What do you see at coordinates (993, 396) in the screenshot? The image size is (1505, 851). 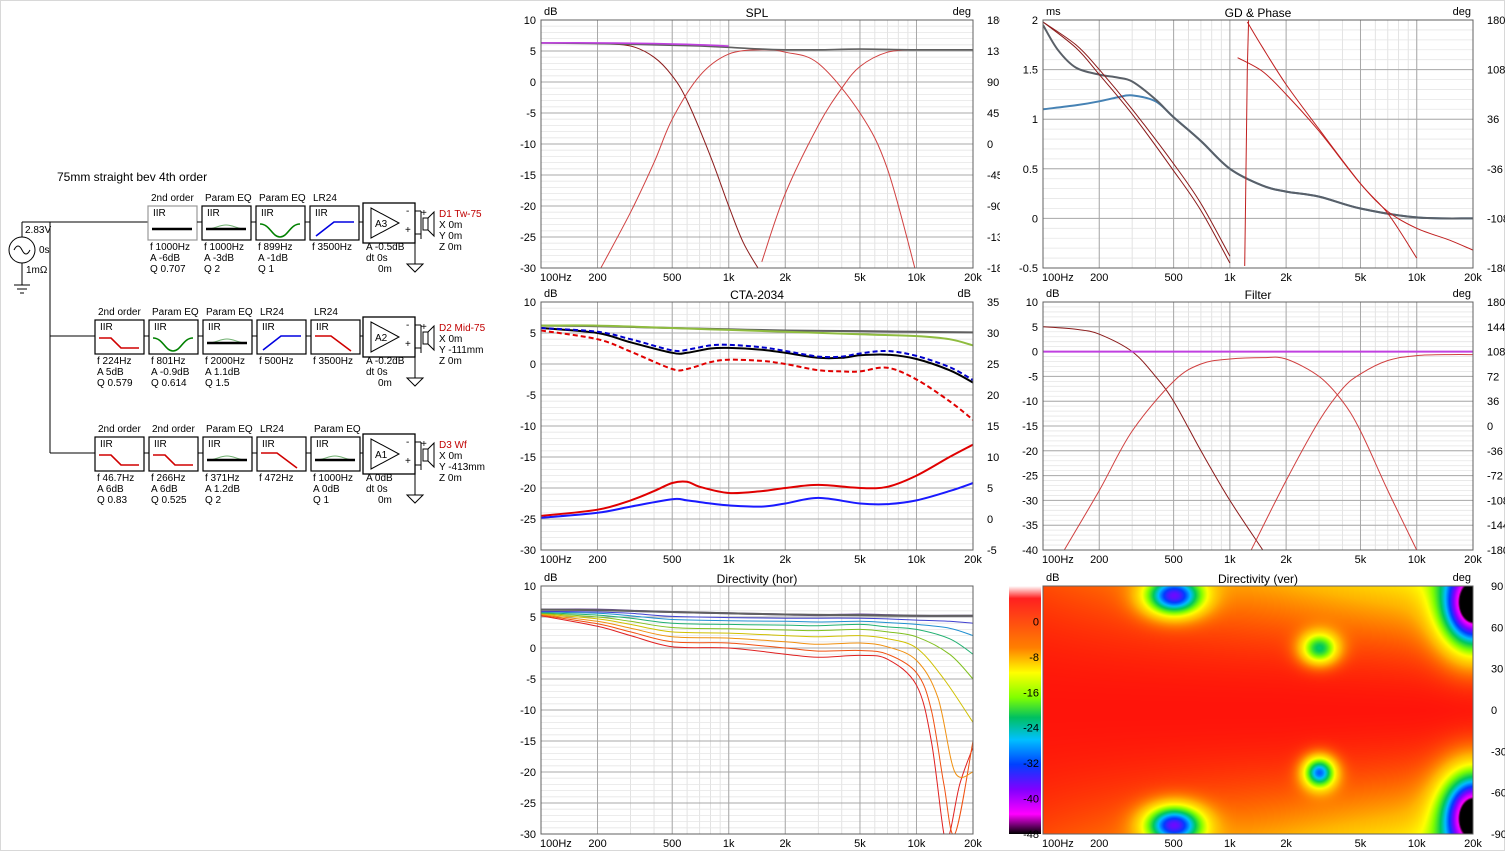 I see `y2-tick-label: 20` at bounding box center [993, 396].